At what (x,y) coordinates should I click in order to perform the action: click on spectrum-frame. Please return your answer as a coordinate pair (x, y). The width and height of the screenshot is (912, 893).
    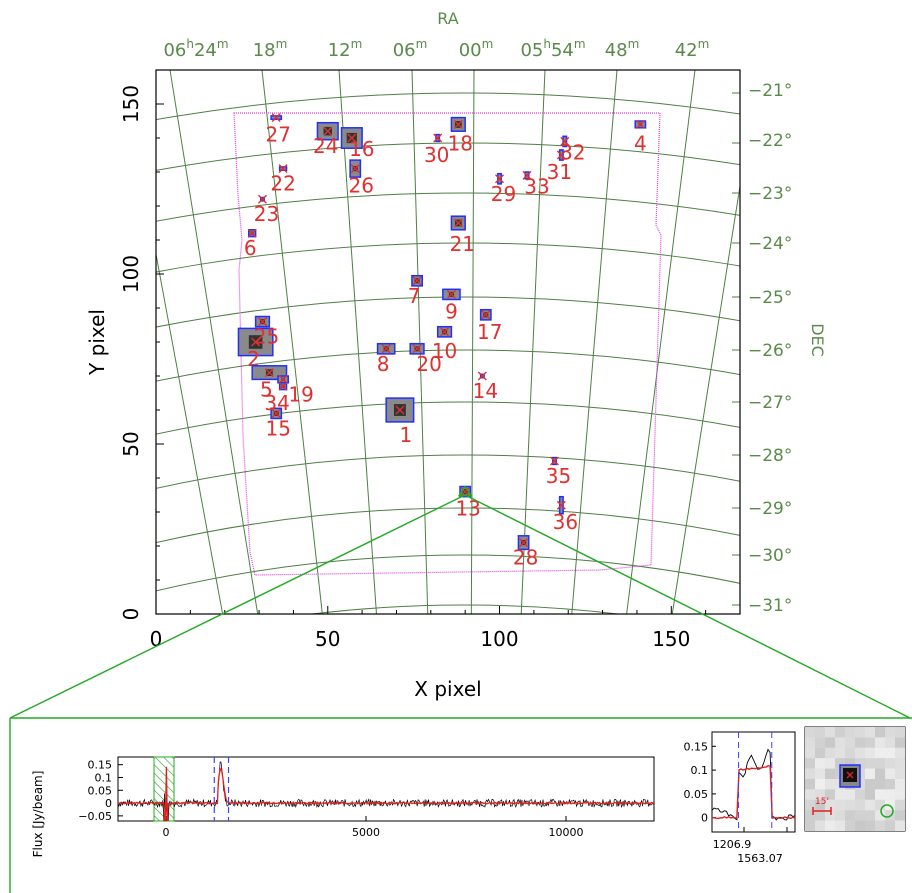
    Looking at the image, I should click on (386, 789).